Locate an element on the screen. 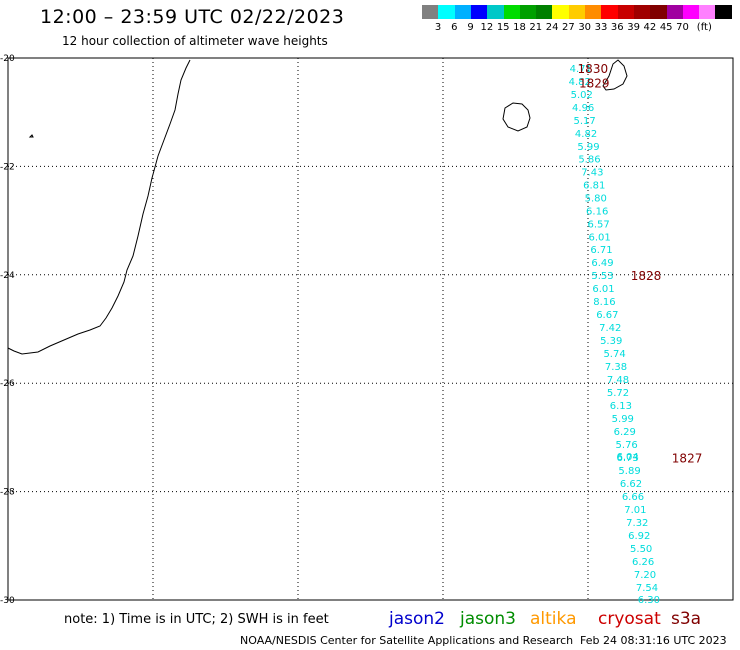 This screenshot has width=740, height=650. legend-level-label: 45 is located at coordinates (666, 27).